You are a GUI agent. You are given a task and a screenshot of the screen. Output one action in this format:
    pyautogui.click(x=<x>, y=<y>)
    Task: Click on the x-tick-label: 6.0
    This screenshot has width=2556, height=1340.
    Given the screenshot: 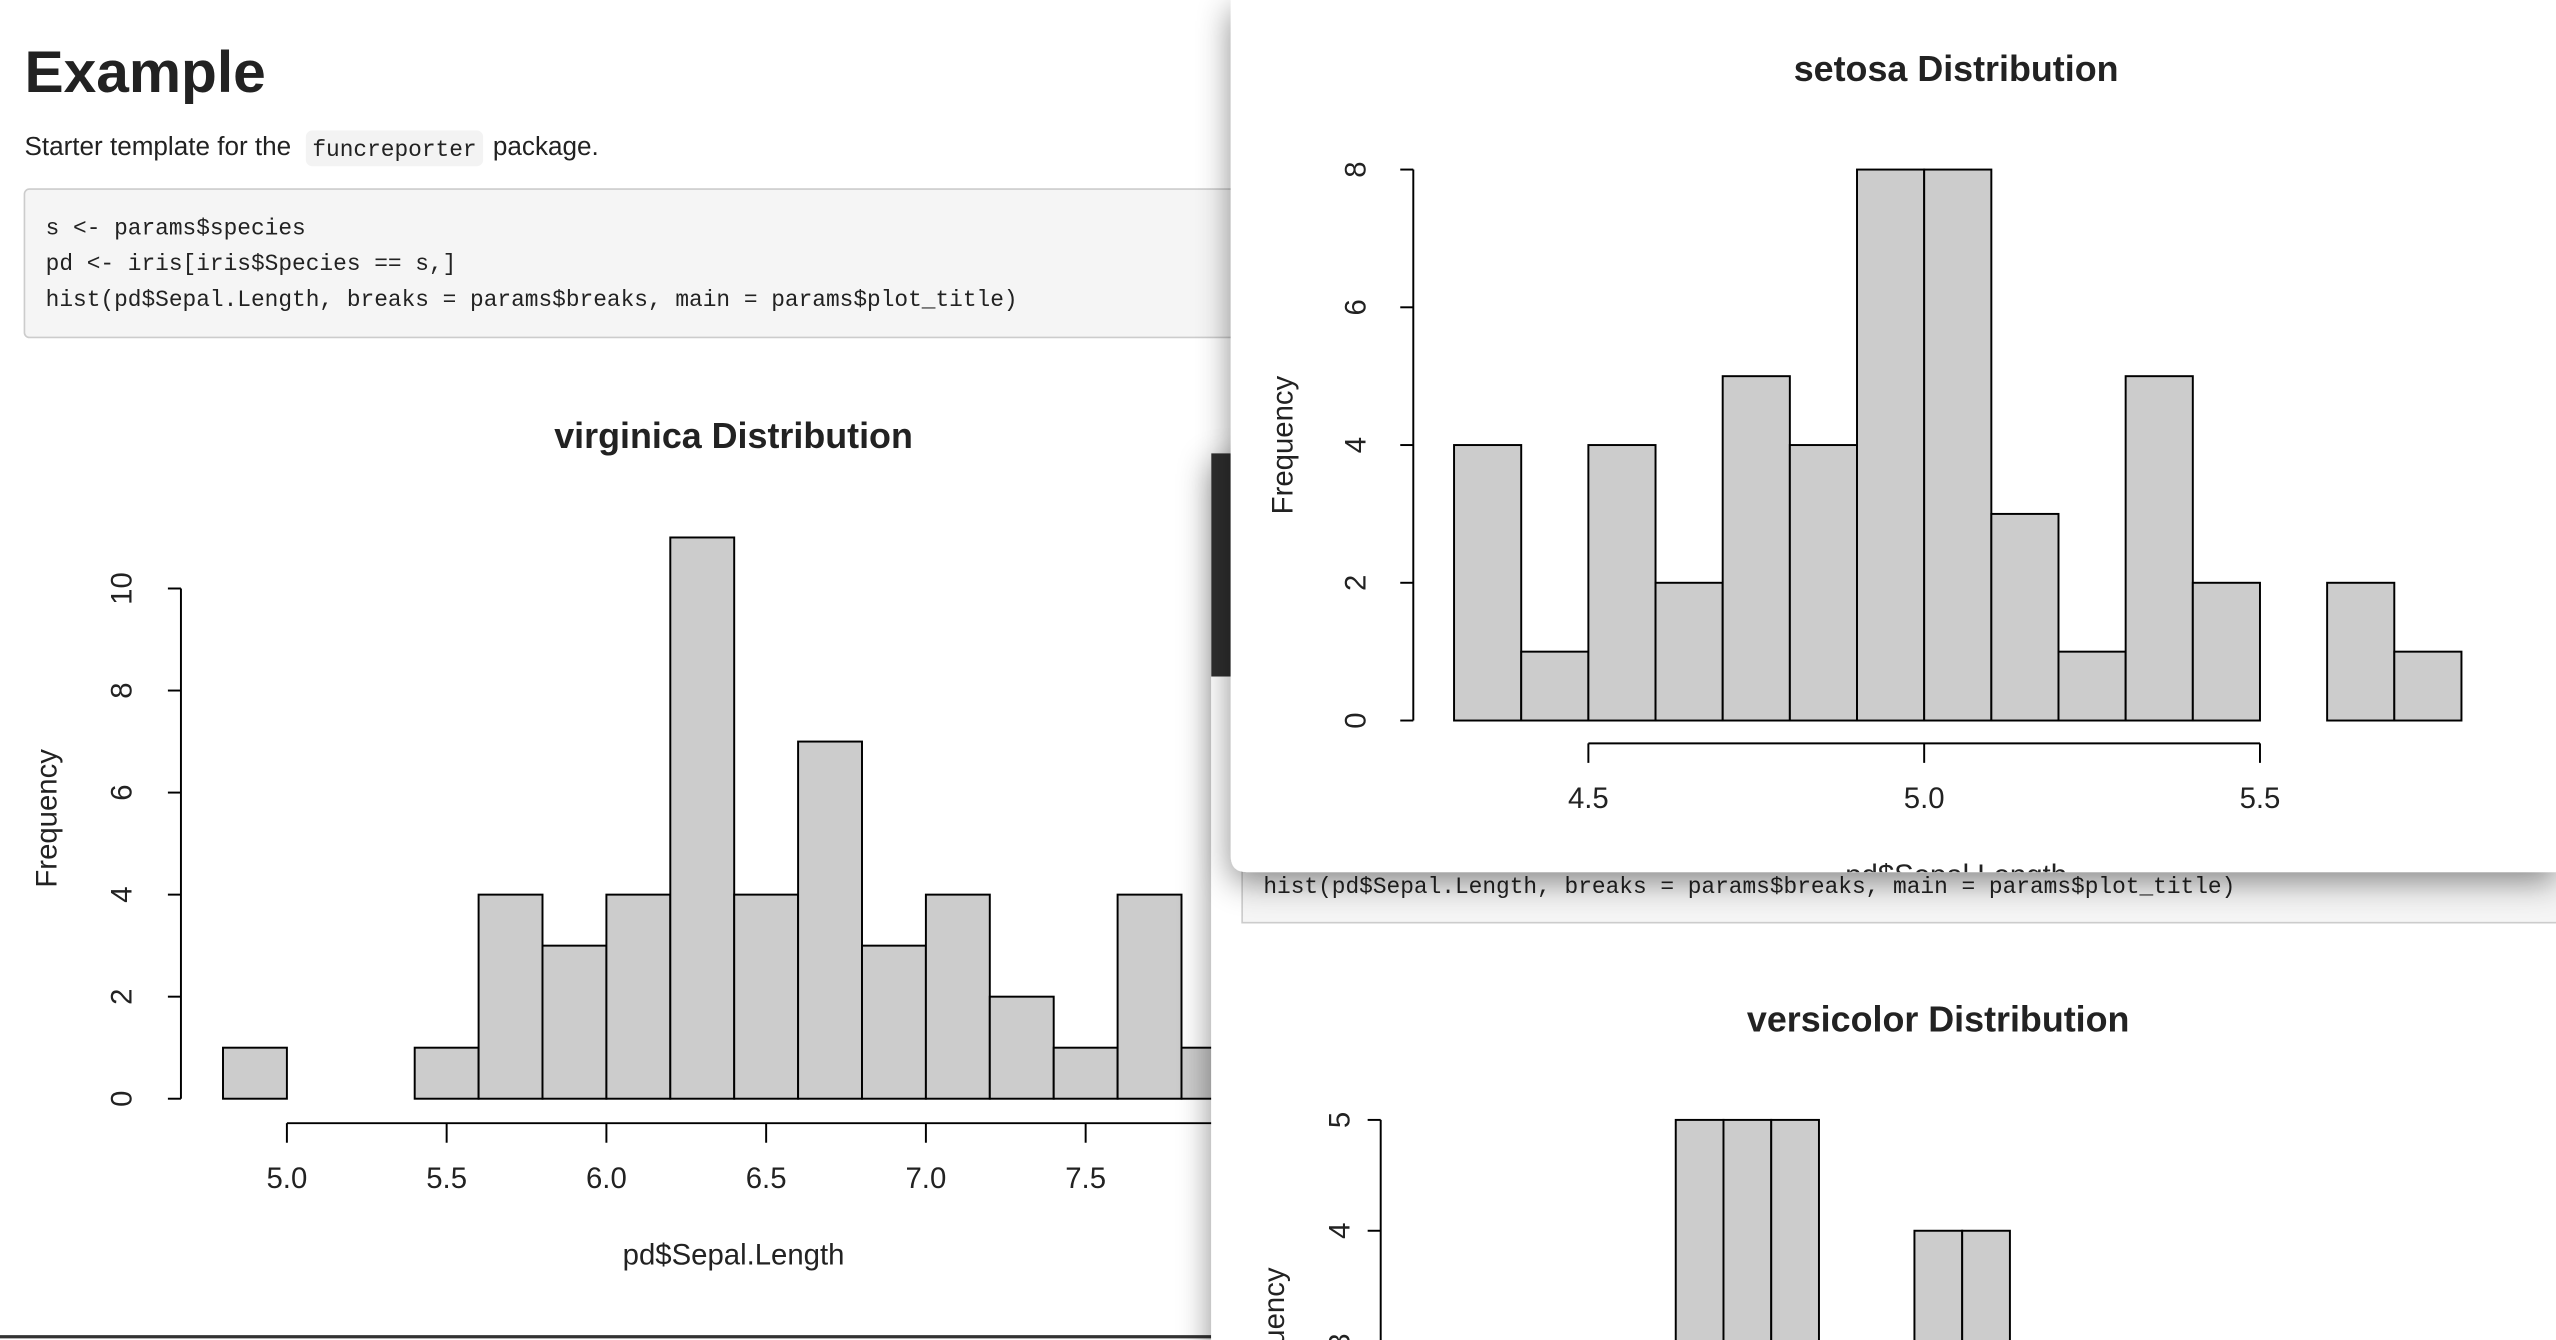 What is the action you would take?
    pyautogui.click(x=606, y=1178)
    